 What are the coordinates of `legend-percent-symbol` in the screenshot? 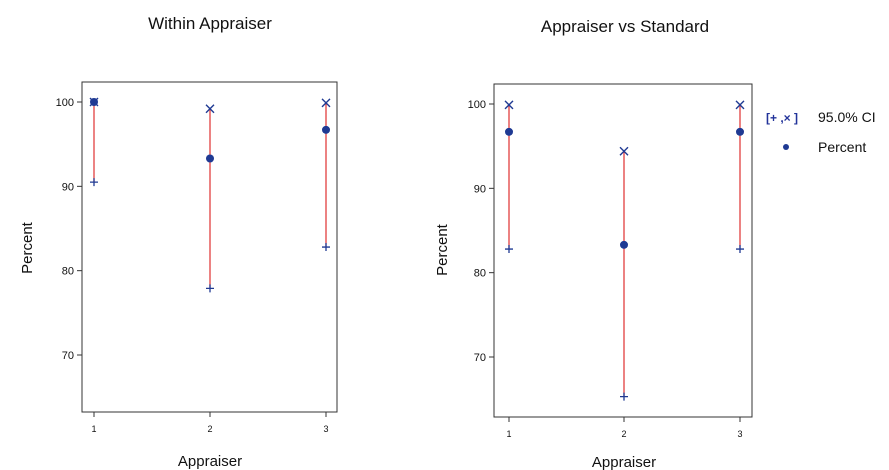 It's located at (786, 147).